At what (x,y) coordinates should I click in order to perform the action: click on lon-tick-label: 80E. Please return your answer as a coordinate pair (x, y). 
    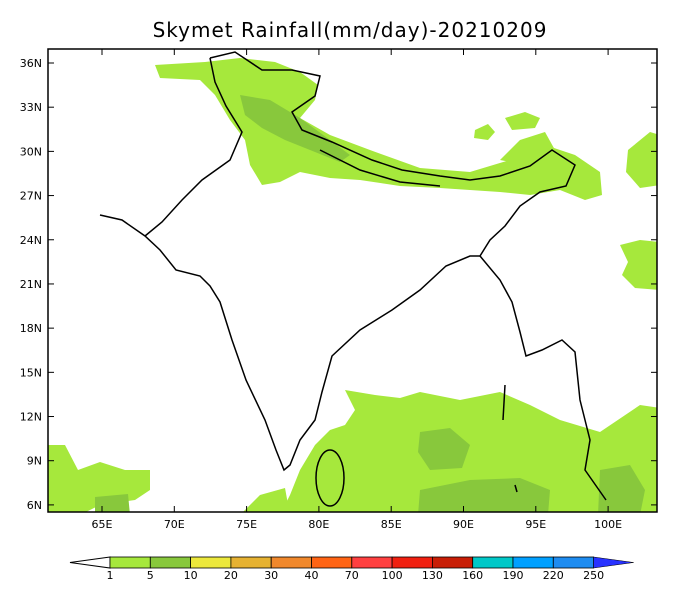
    Looking at the image, I should click on (318, 524).